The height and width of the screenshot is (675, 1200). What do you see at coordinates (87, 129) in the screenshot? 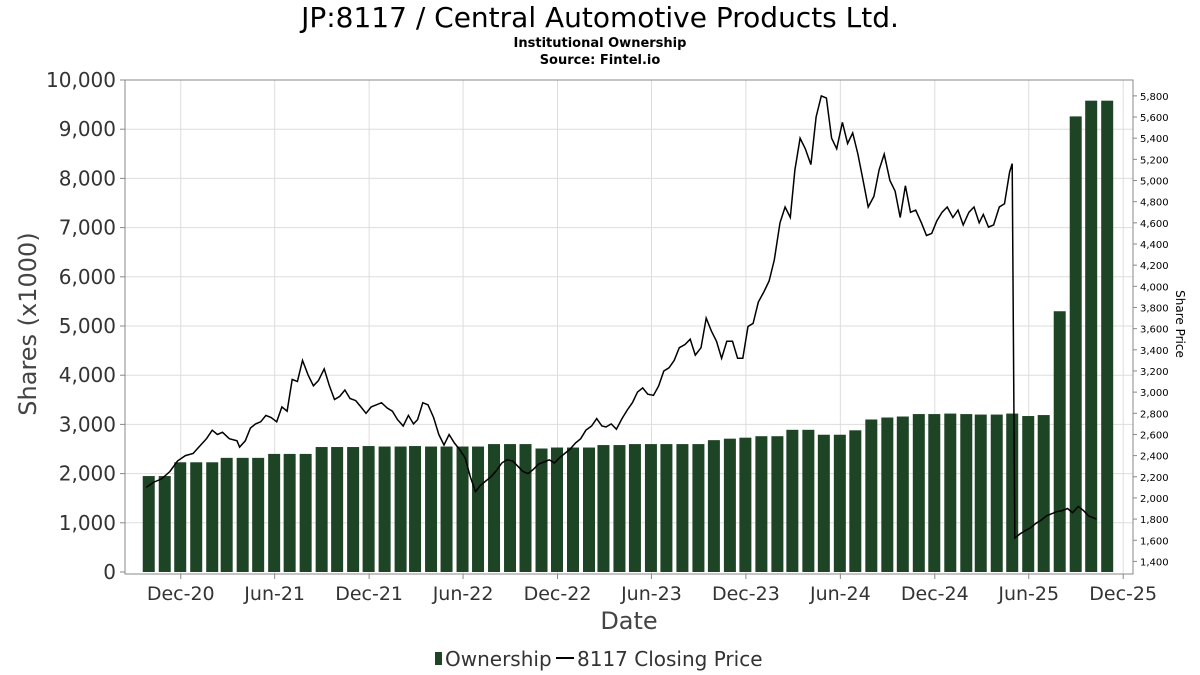
I see `y-tick-label: 9,000` at bounding box center [87, 129].